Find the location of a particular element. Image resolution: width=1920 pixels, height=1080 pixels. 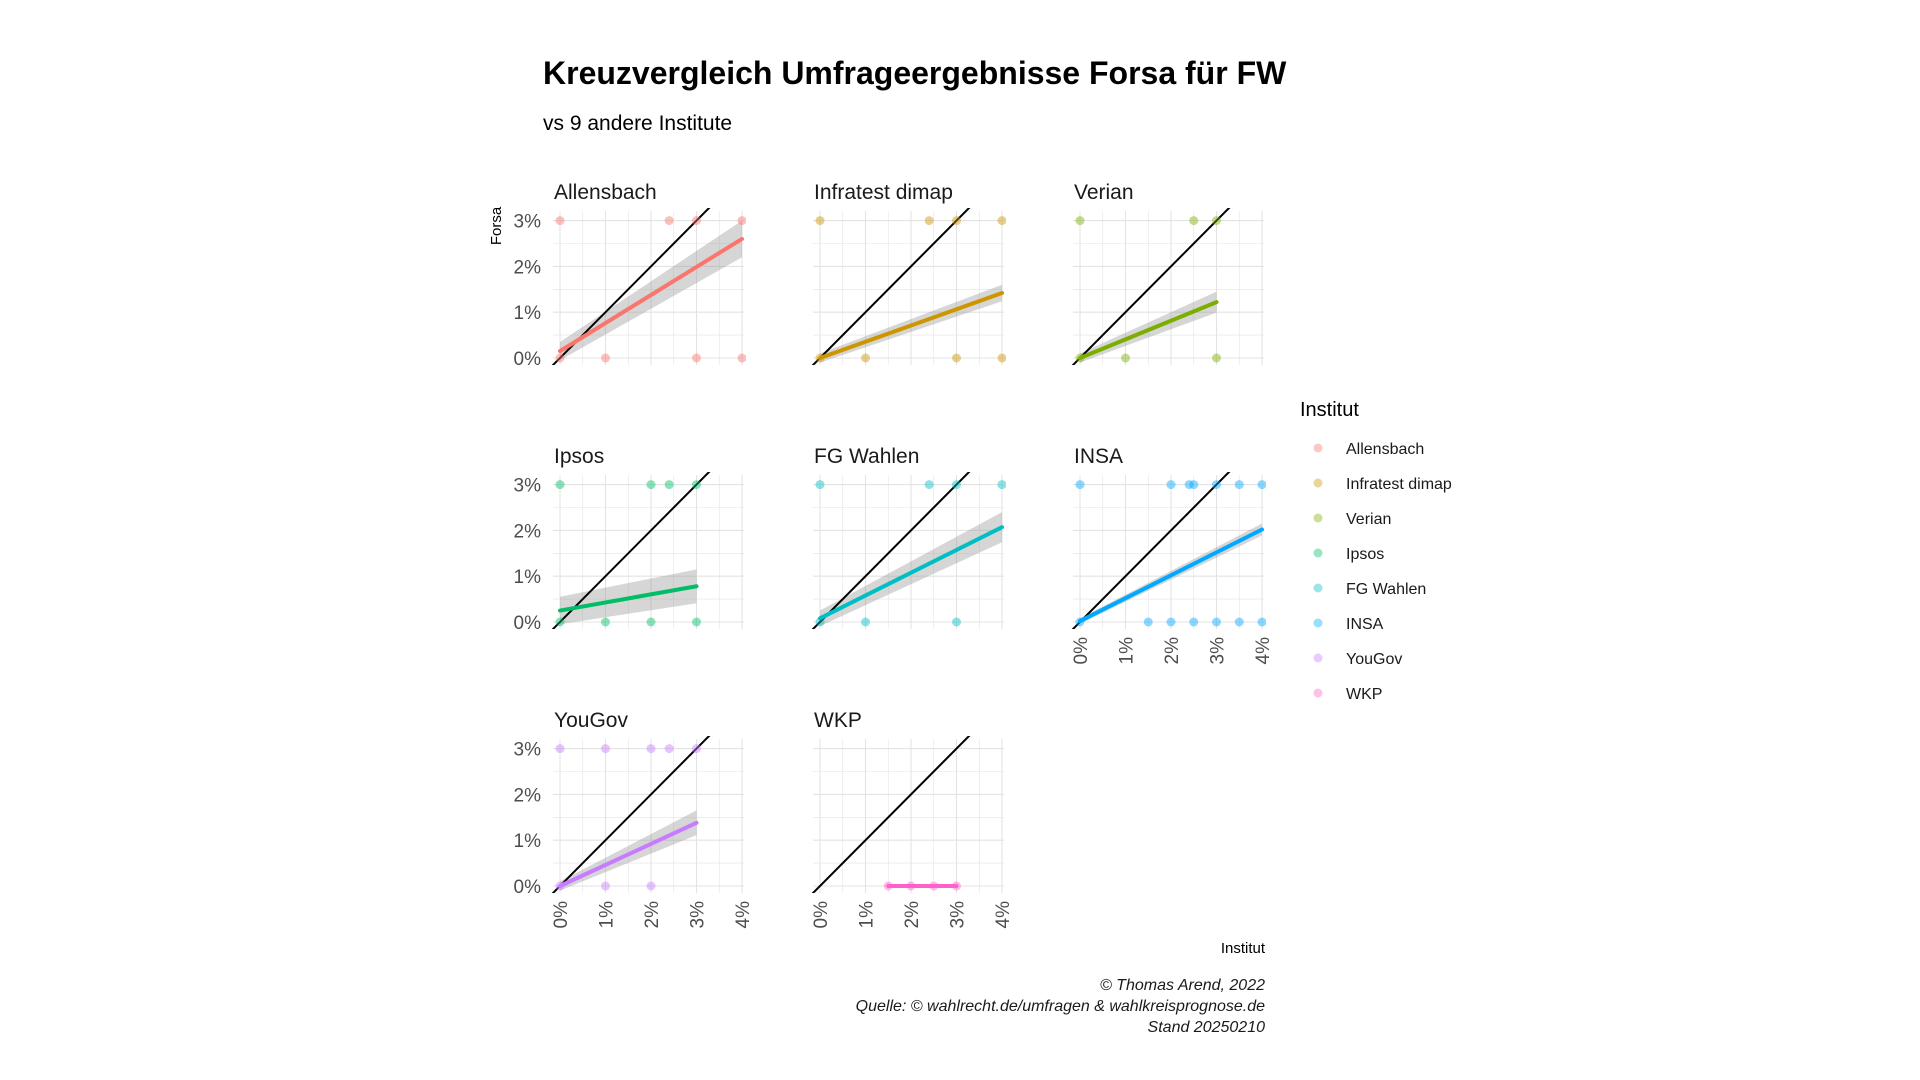

panel-insa: INSA 0% 1% 2% 3% 4% is located at coordinates (1172, 555).